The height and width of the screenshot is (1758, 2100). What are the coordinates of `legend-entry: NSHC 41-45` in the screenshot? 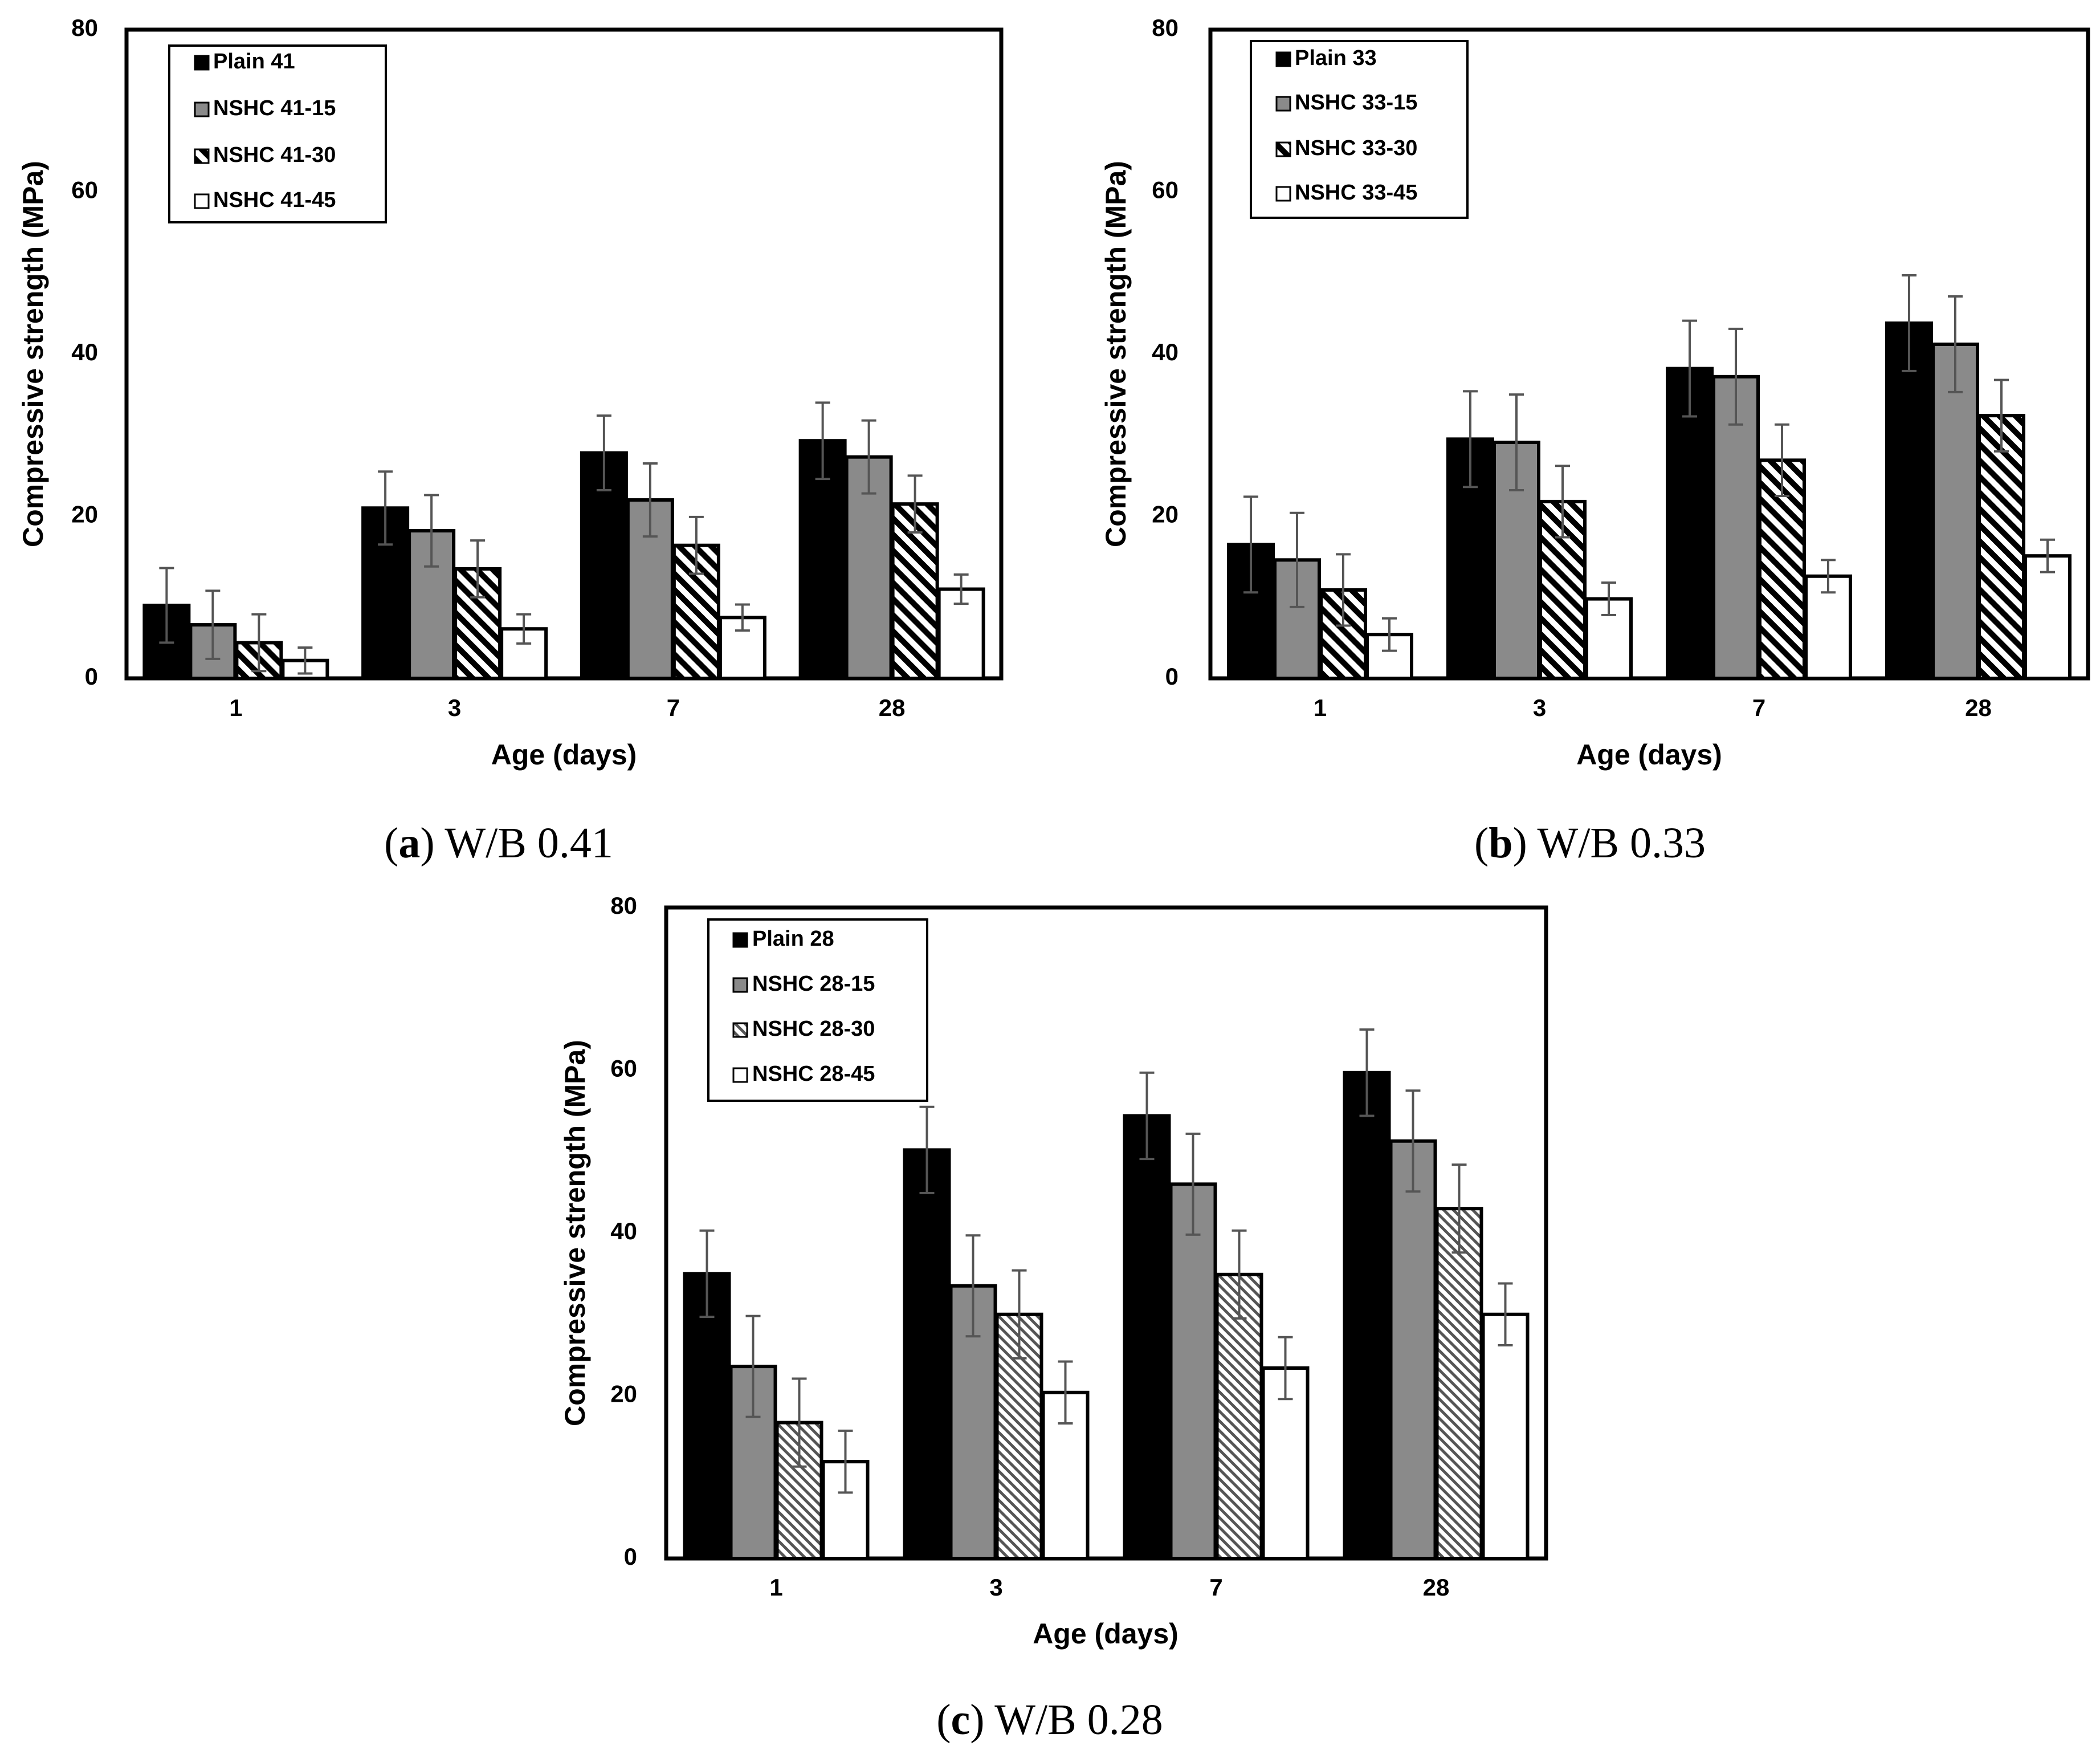 It's located at (265, 200).